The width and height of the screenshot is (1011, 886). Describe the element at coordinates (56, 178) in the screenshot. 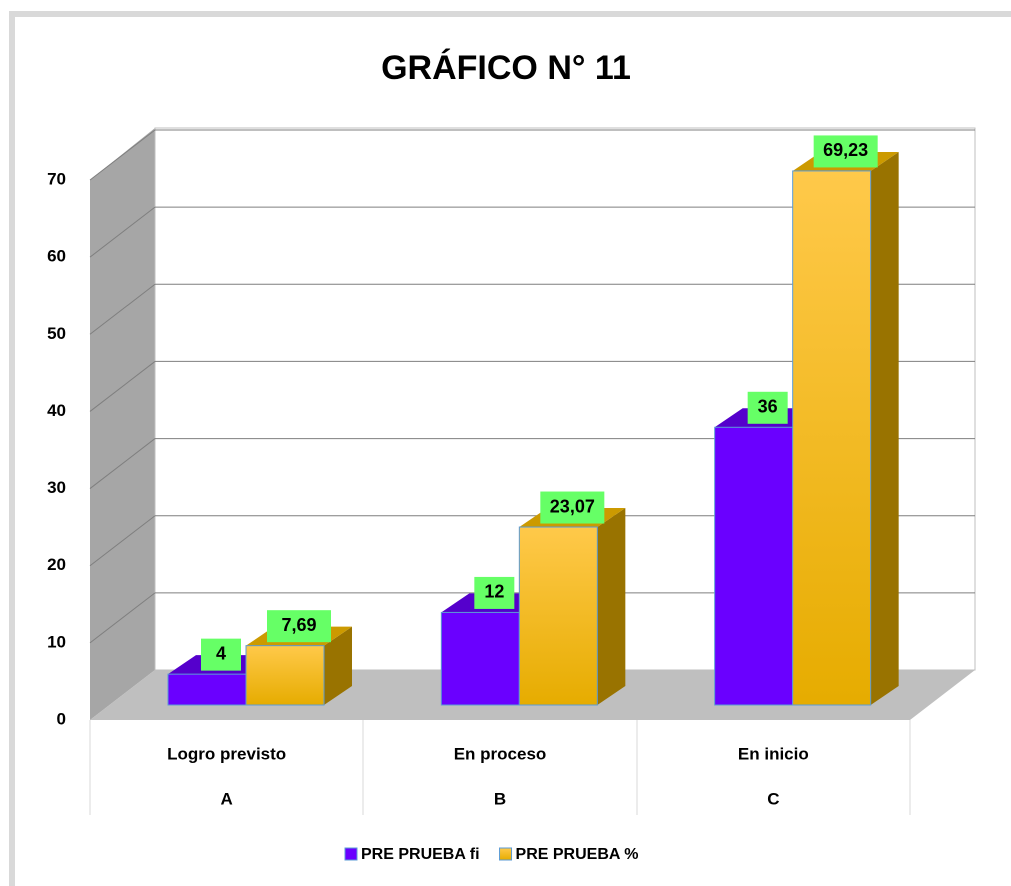

I see `y-tick-label: 70` at that location.